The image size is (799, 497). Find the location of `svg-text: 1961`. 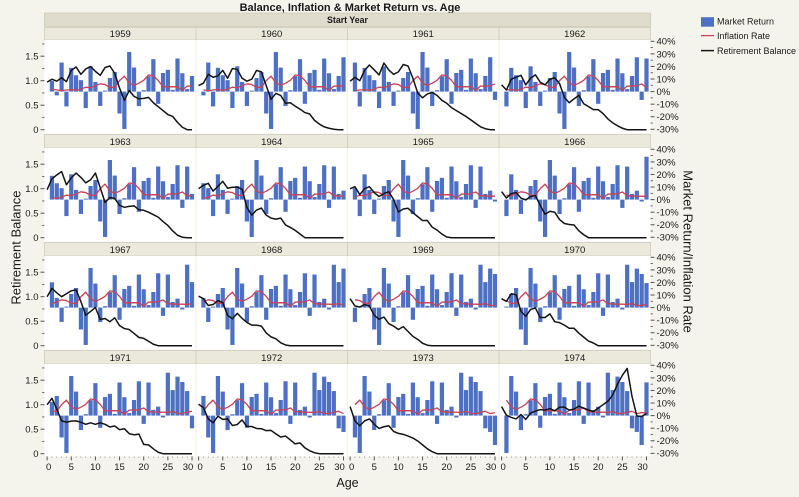

svg-text: 1961 is located at coordinates (423, 34).